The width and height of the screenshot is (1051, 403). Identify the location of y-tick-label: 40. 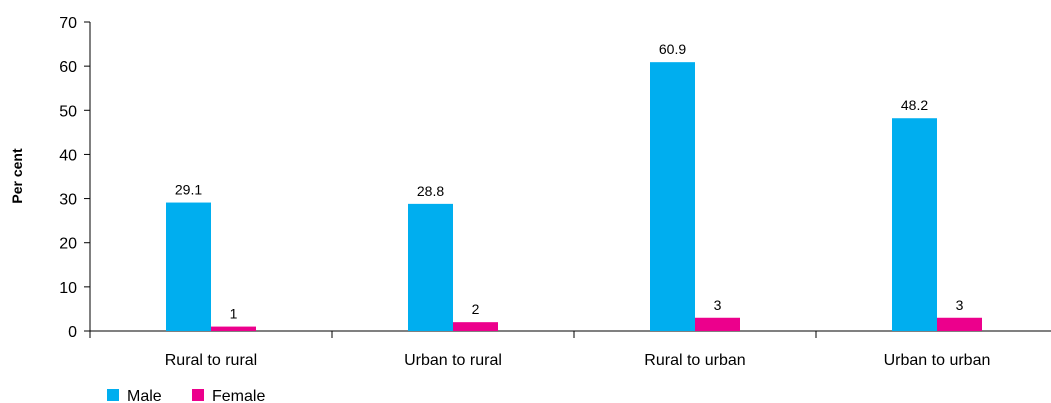
(68, 155).